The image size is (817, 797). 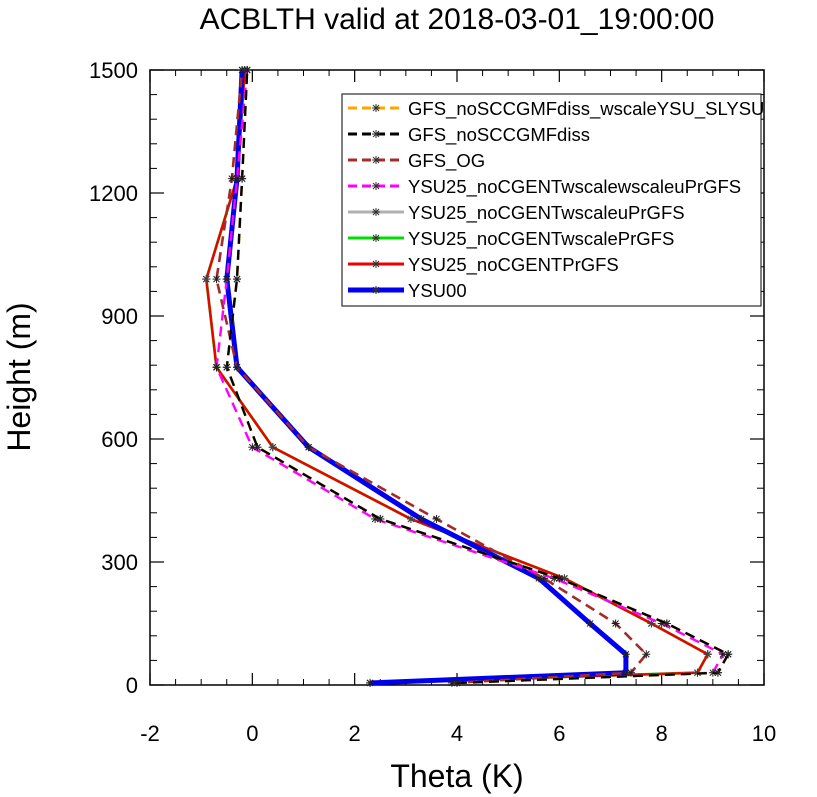 I want to click on legend-entry: YSU25_noCGENTPrGFS, so click(x=483, y=265).